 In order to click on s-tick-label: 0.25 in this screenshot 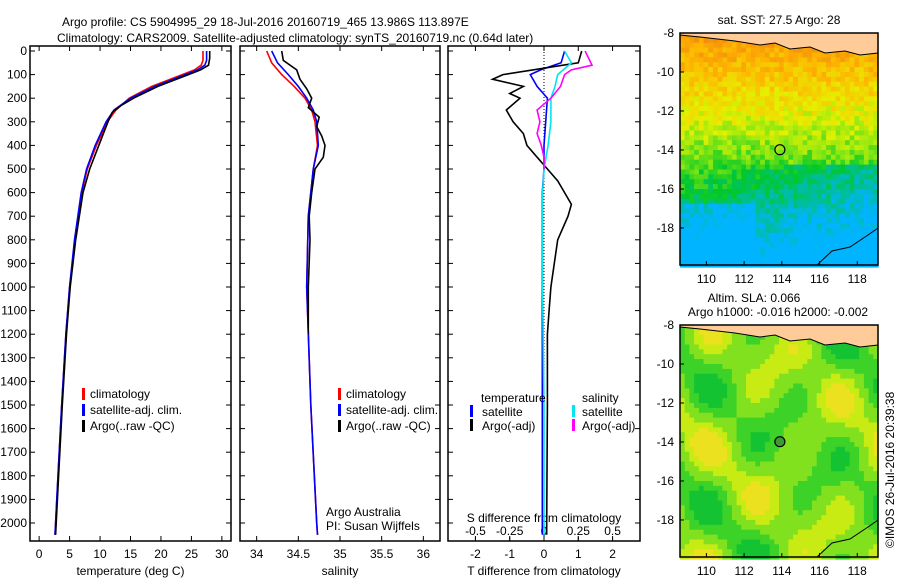, I will do `click(579, 531)`.